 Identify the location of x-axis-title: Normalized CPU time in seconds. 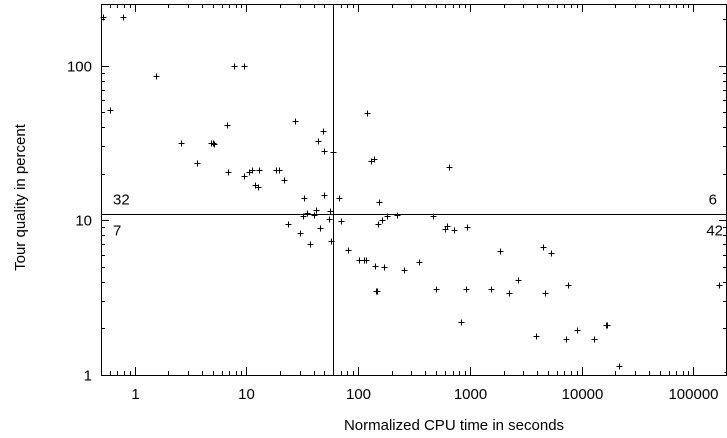
(454, 425).